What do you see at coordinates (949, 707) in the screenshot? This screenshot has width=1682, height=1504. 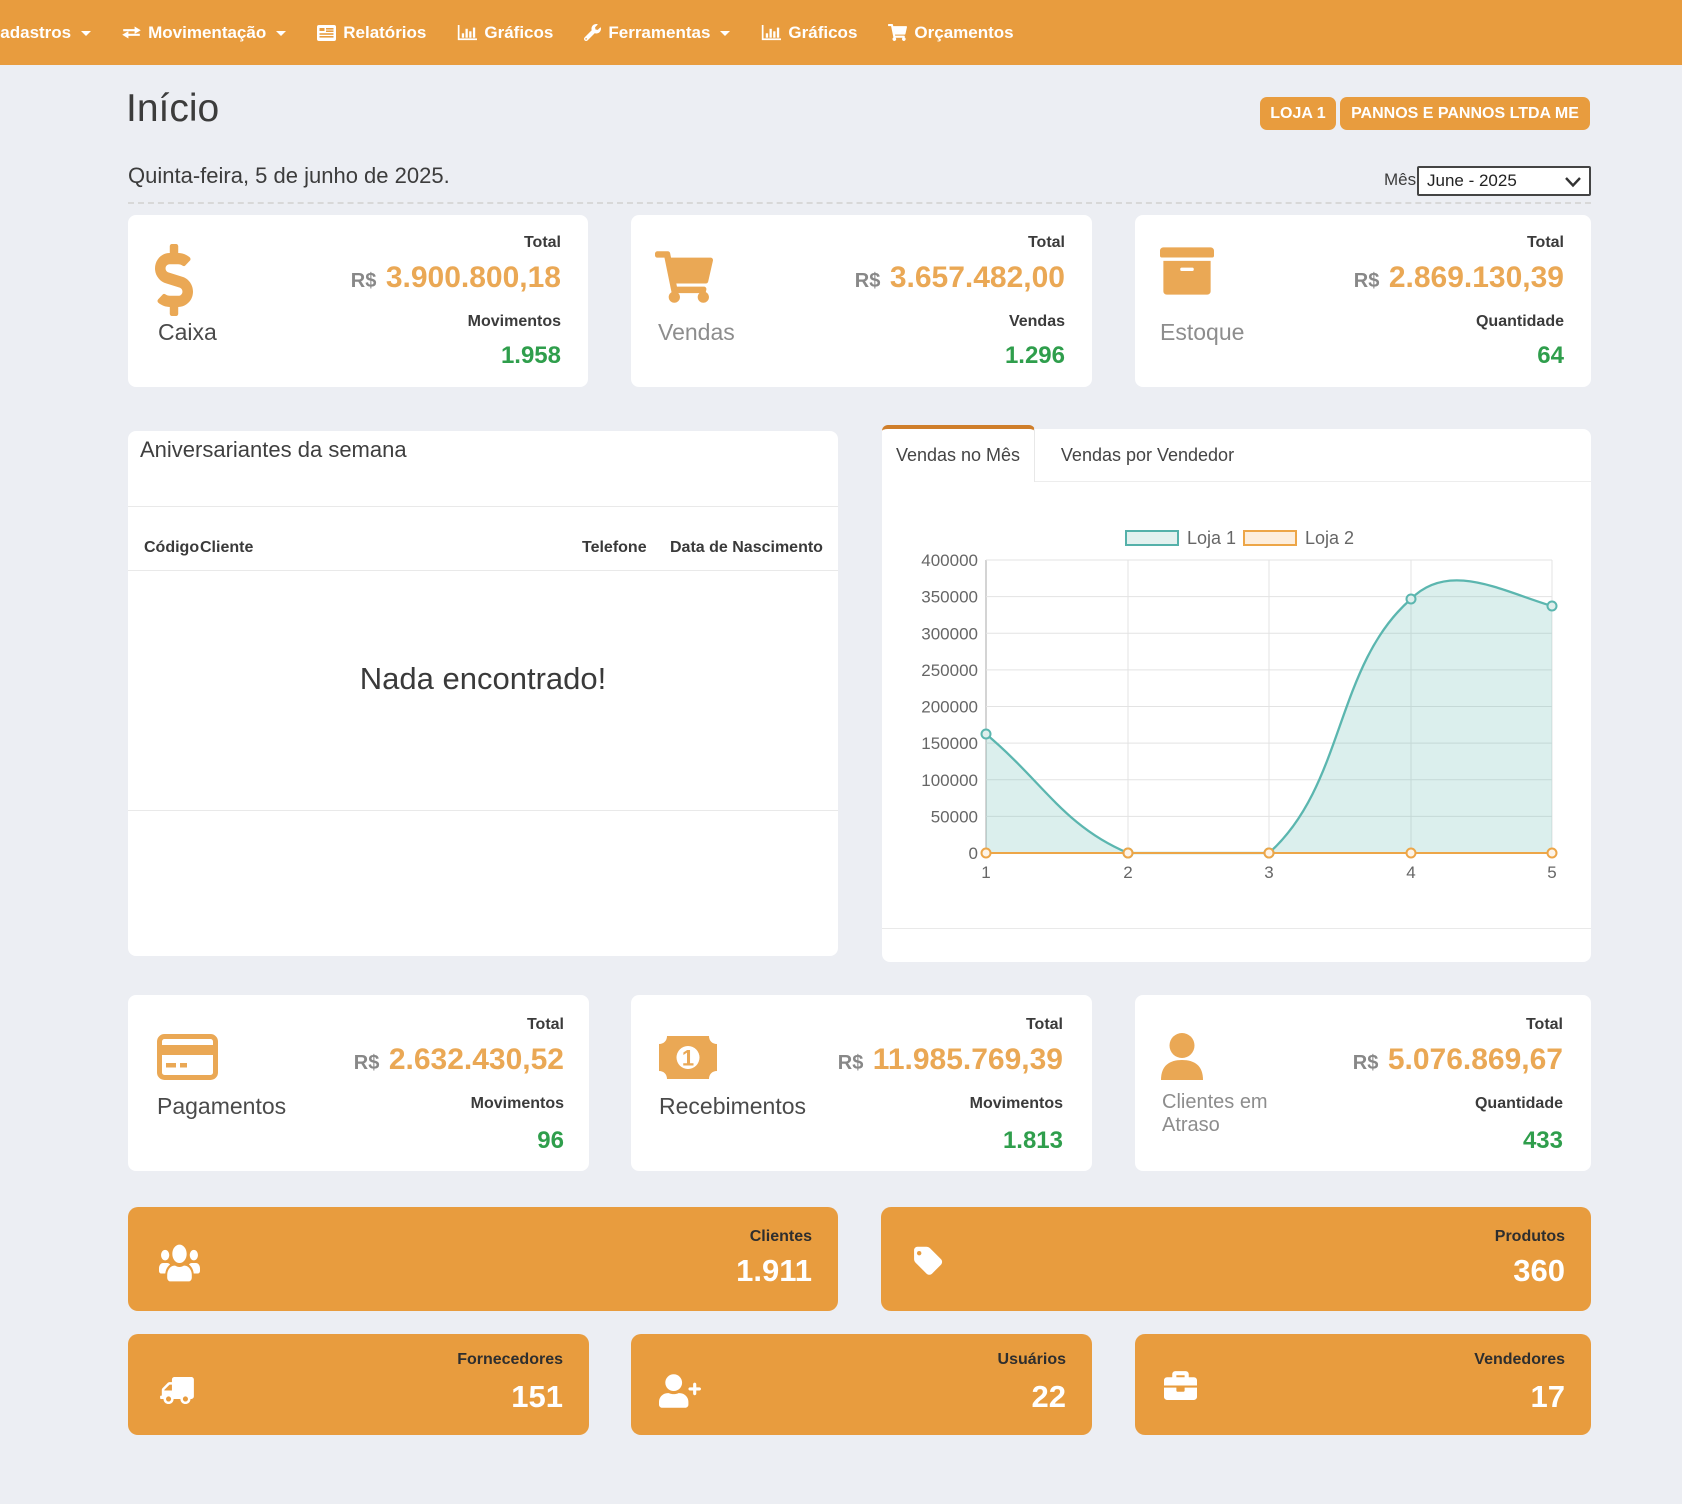 I see `svg-text: 200000` at bounding box center [949, 707].